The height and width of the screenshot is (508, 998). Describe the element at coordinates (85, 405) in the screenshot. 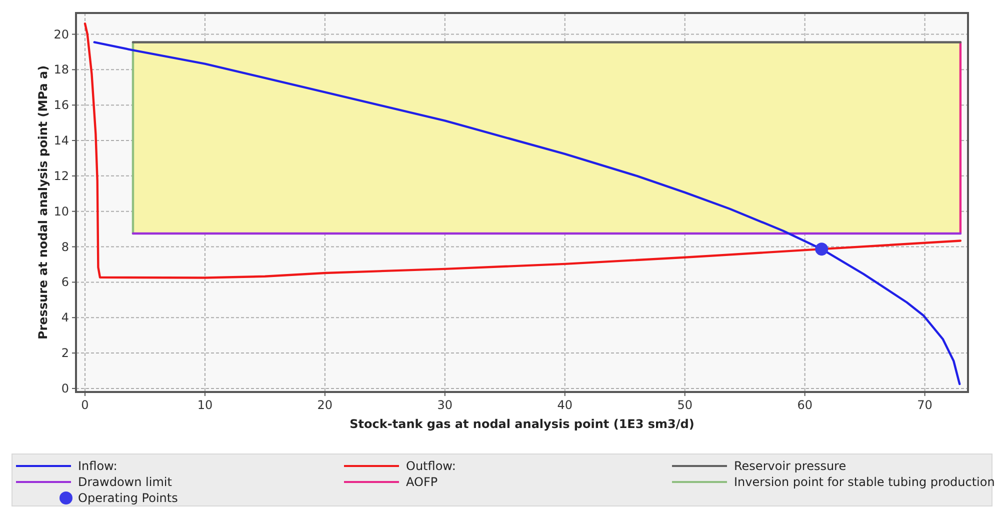

I see `x-tick-label: 0` at that location.